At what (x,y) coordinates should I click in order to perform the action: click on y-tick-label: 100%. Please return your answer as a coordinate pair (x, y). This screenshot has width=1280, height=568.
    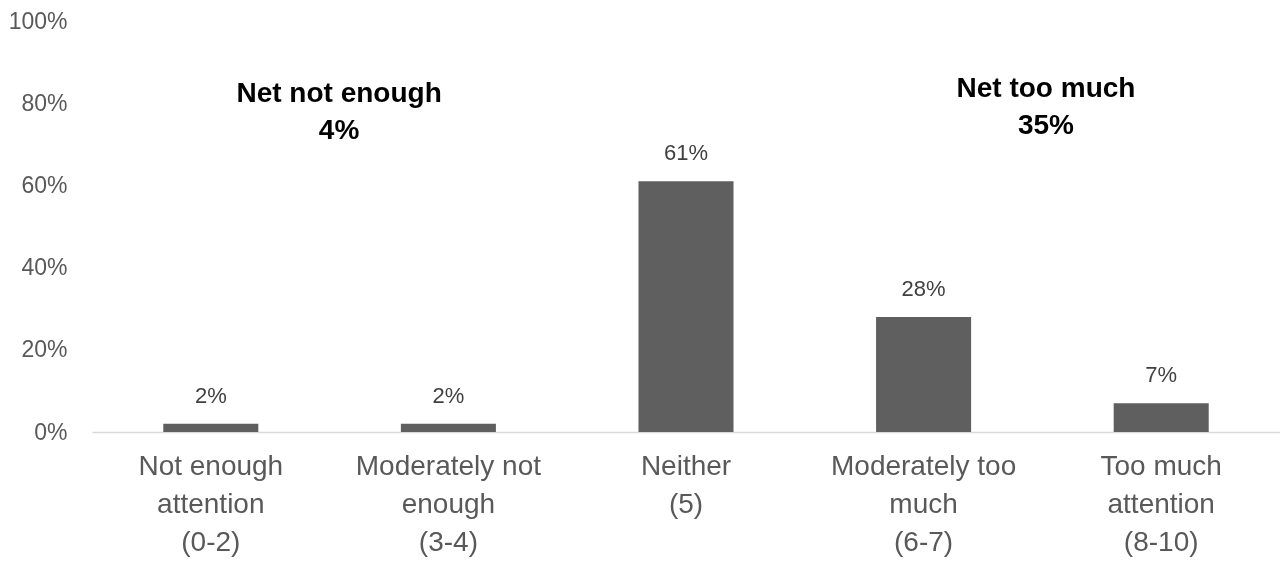
    Looking at the image, I should click on (38, 20).